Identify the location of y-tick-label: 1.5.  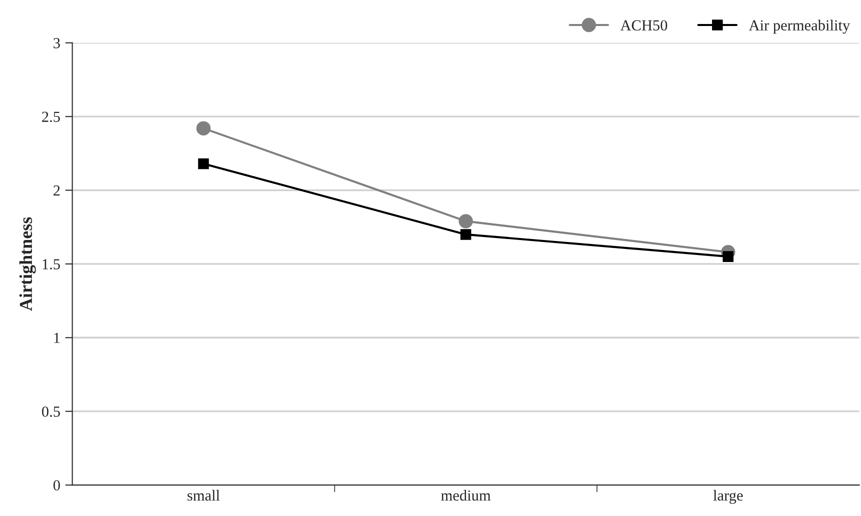
(51, 264).